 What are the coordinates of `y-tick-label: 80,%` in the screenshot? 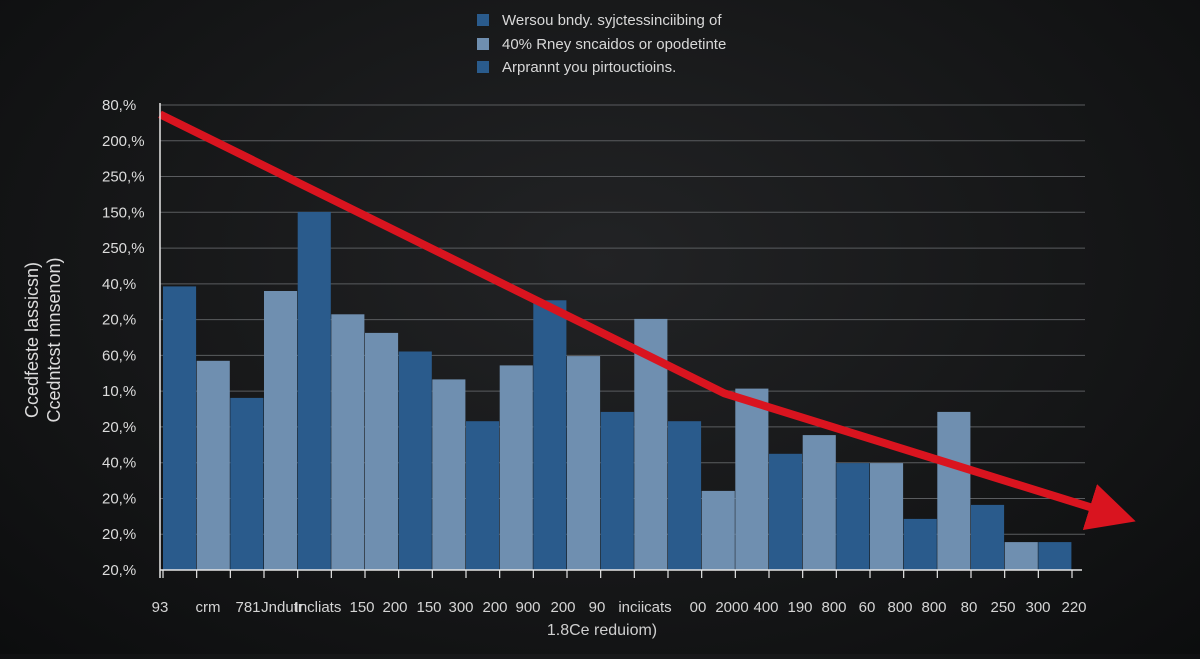 It's located at (119, 105).